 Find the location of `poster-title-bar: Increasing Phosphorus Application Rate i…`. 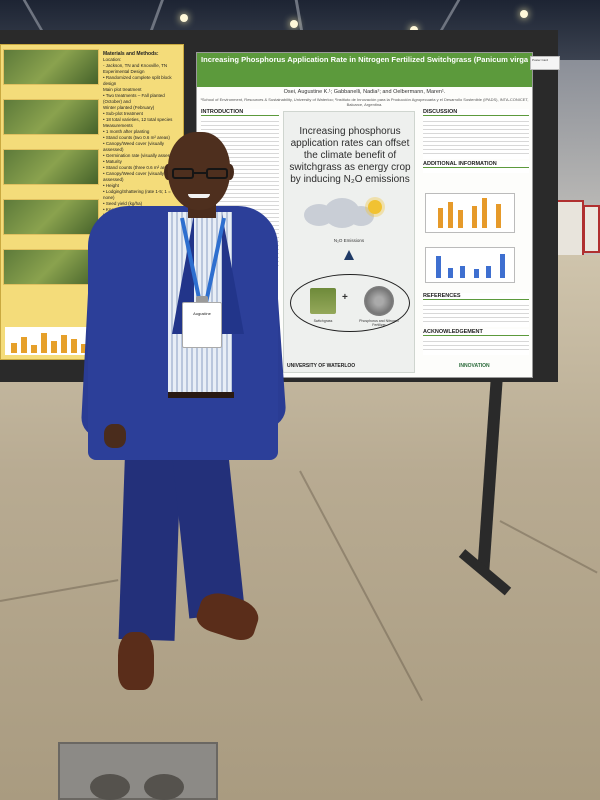

poster-title-bar: Increasing Phosphorus Application Rate i… is located at coordinates (364, 70).